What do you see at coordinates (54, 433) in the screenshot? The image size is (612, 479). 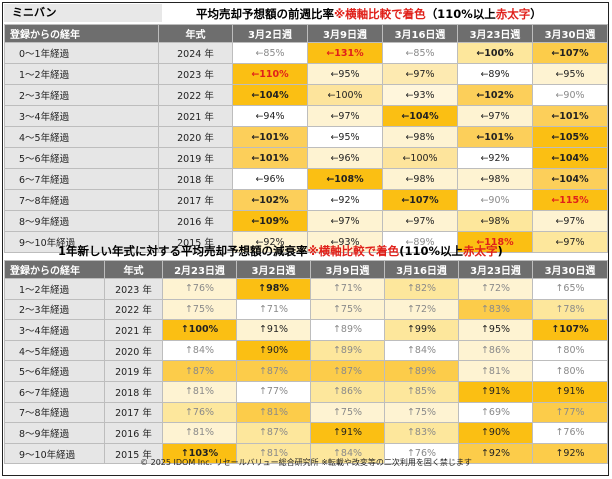 I see `age-label: 8～9年経過` at bounding box center [54, 433].